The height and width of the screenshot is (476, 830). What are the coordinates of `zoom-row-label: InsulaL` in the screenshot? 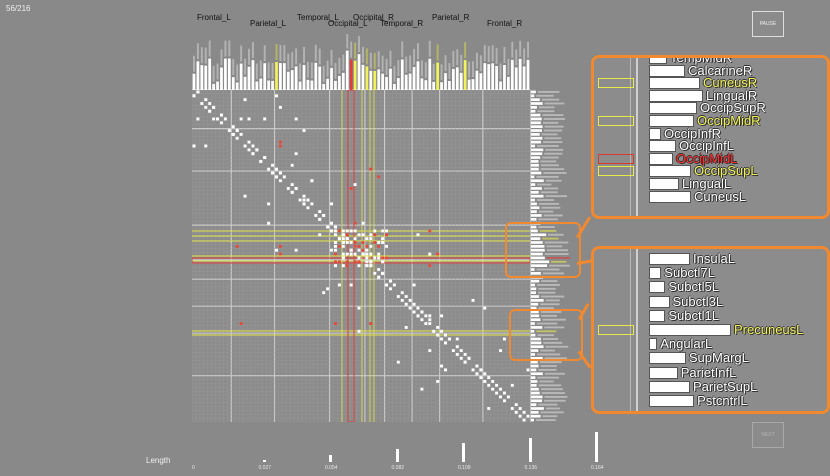 It's located at (714, 258).